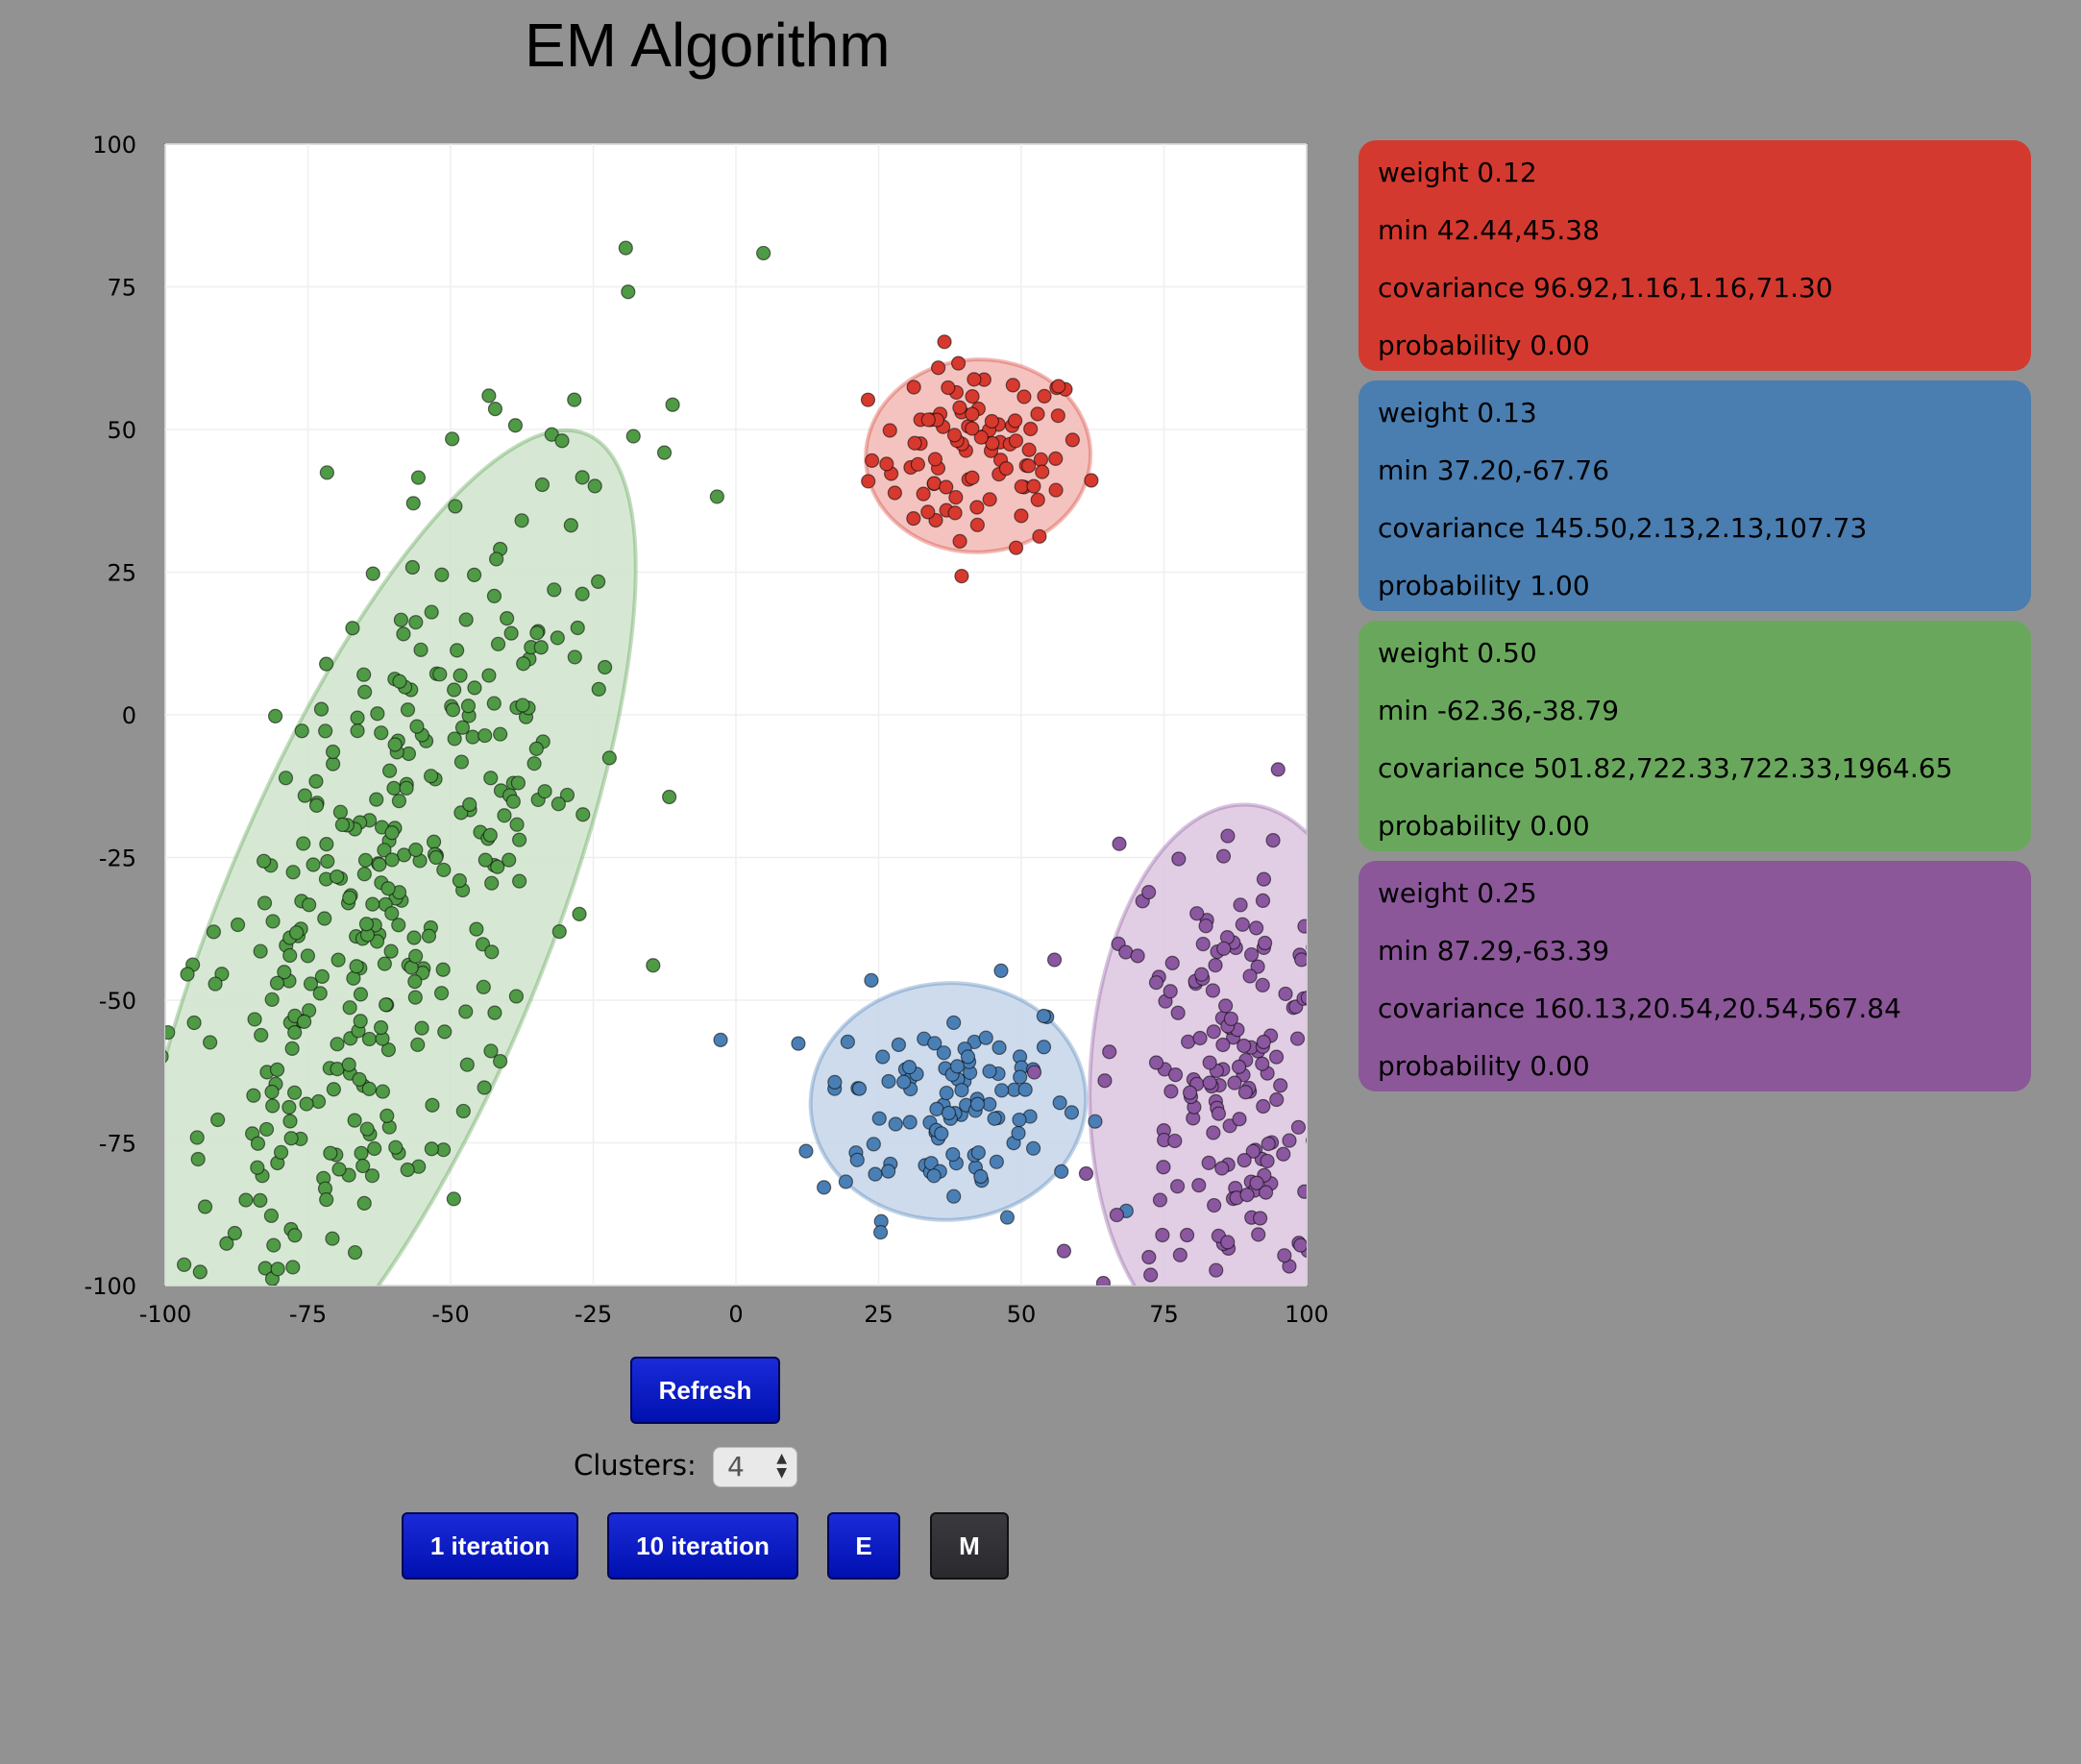 This screenshot has width=2081, height=1764. Describe the element at coordinates (1484, 346) in the screenshot. I see `probability-text: probability 0.00` at that location.